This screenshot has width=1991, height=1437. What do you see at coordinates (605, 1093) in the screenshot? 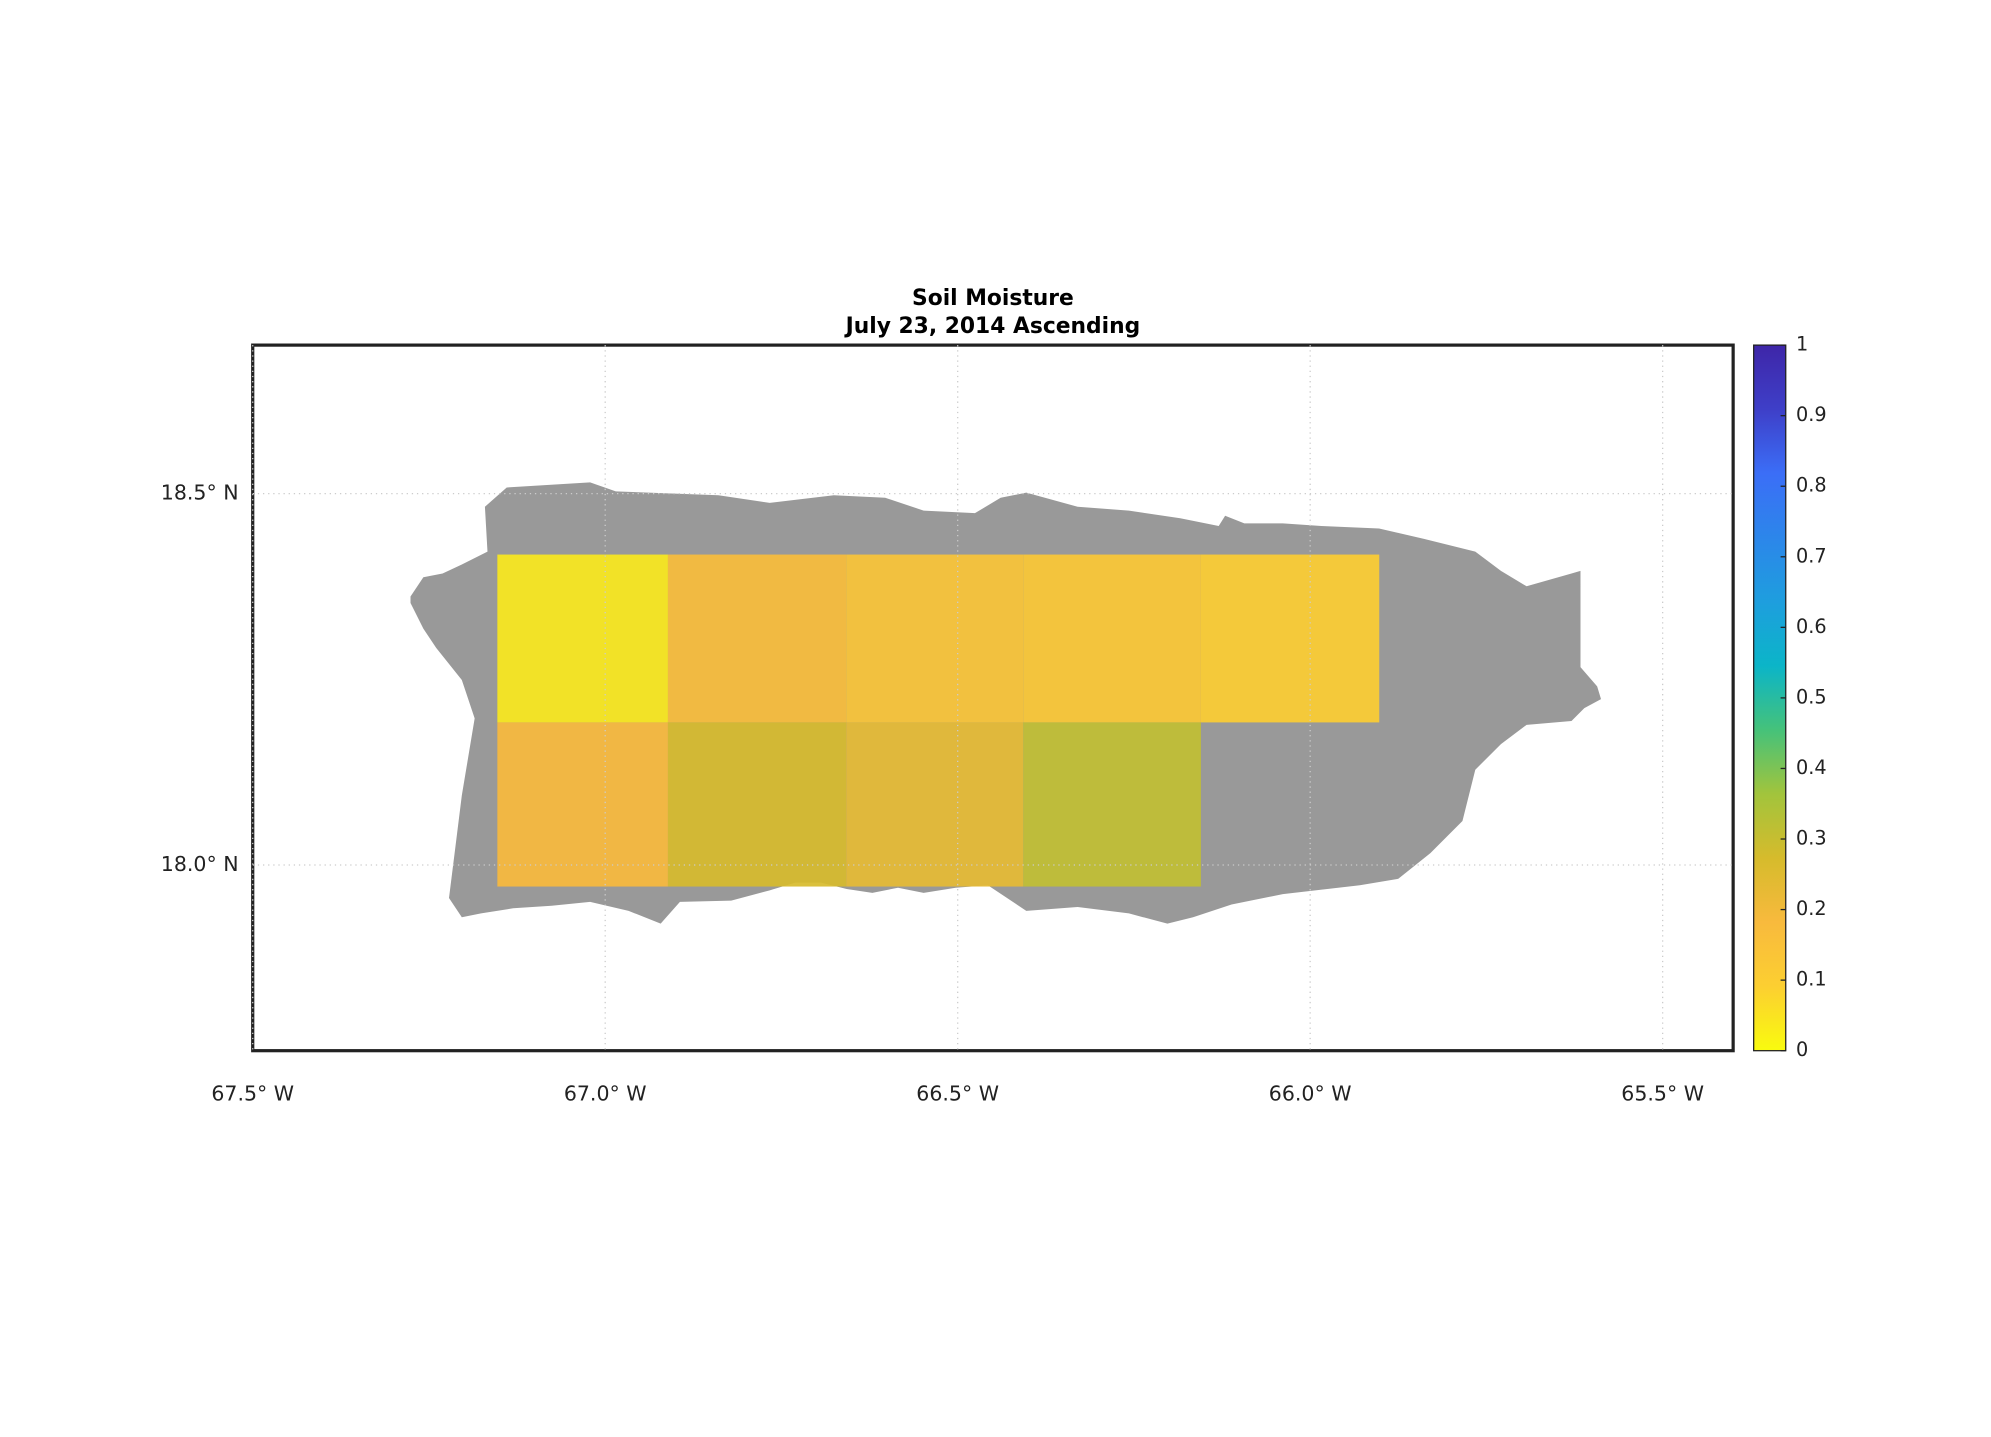
I see `x-tick-label: 67.0° W` at bounding box center [605, 1093].